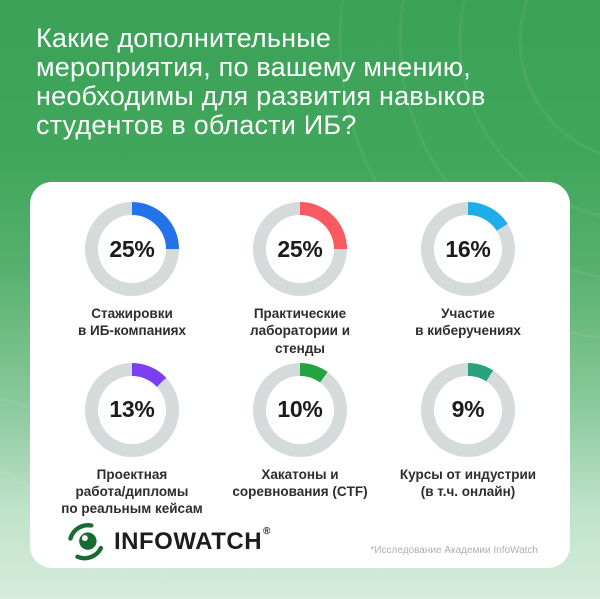  Describe the element at coordinates (454, 550) in the screenshot. I see `source-footnote: *Исследование Академии InfoWatch` at that location.